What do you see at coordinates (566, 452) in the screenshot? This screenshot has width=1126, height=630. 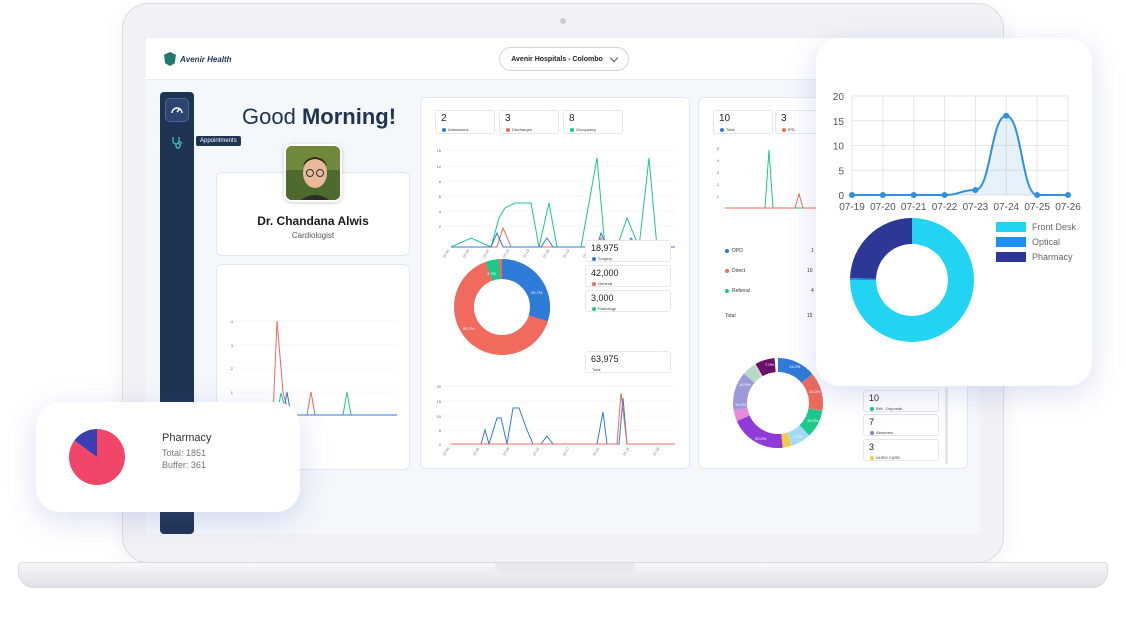 I see `svg-text: 07-17` at bounding box center [566, 452].